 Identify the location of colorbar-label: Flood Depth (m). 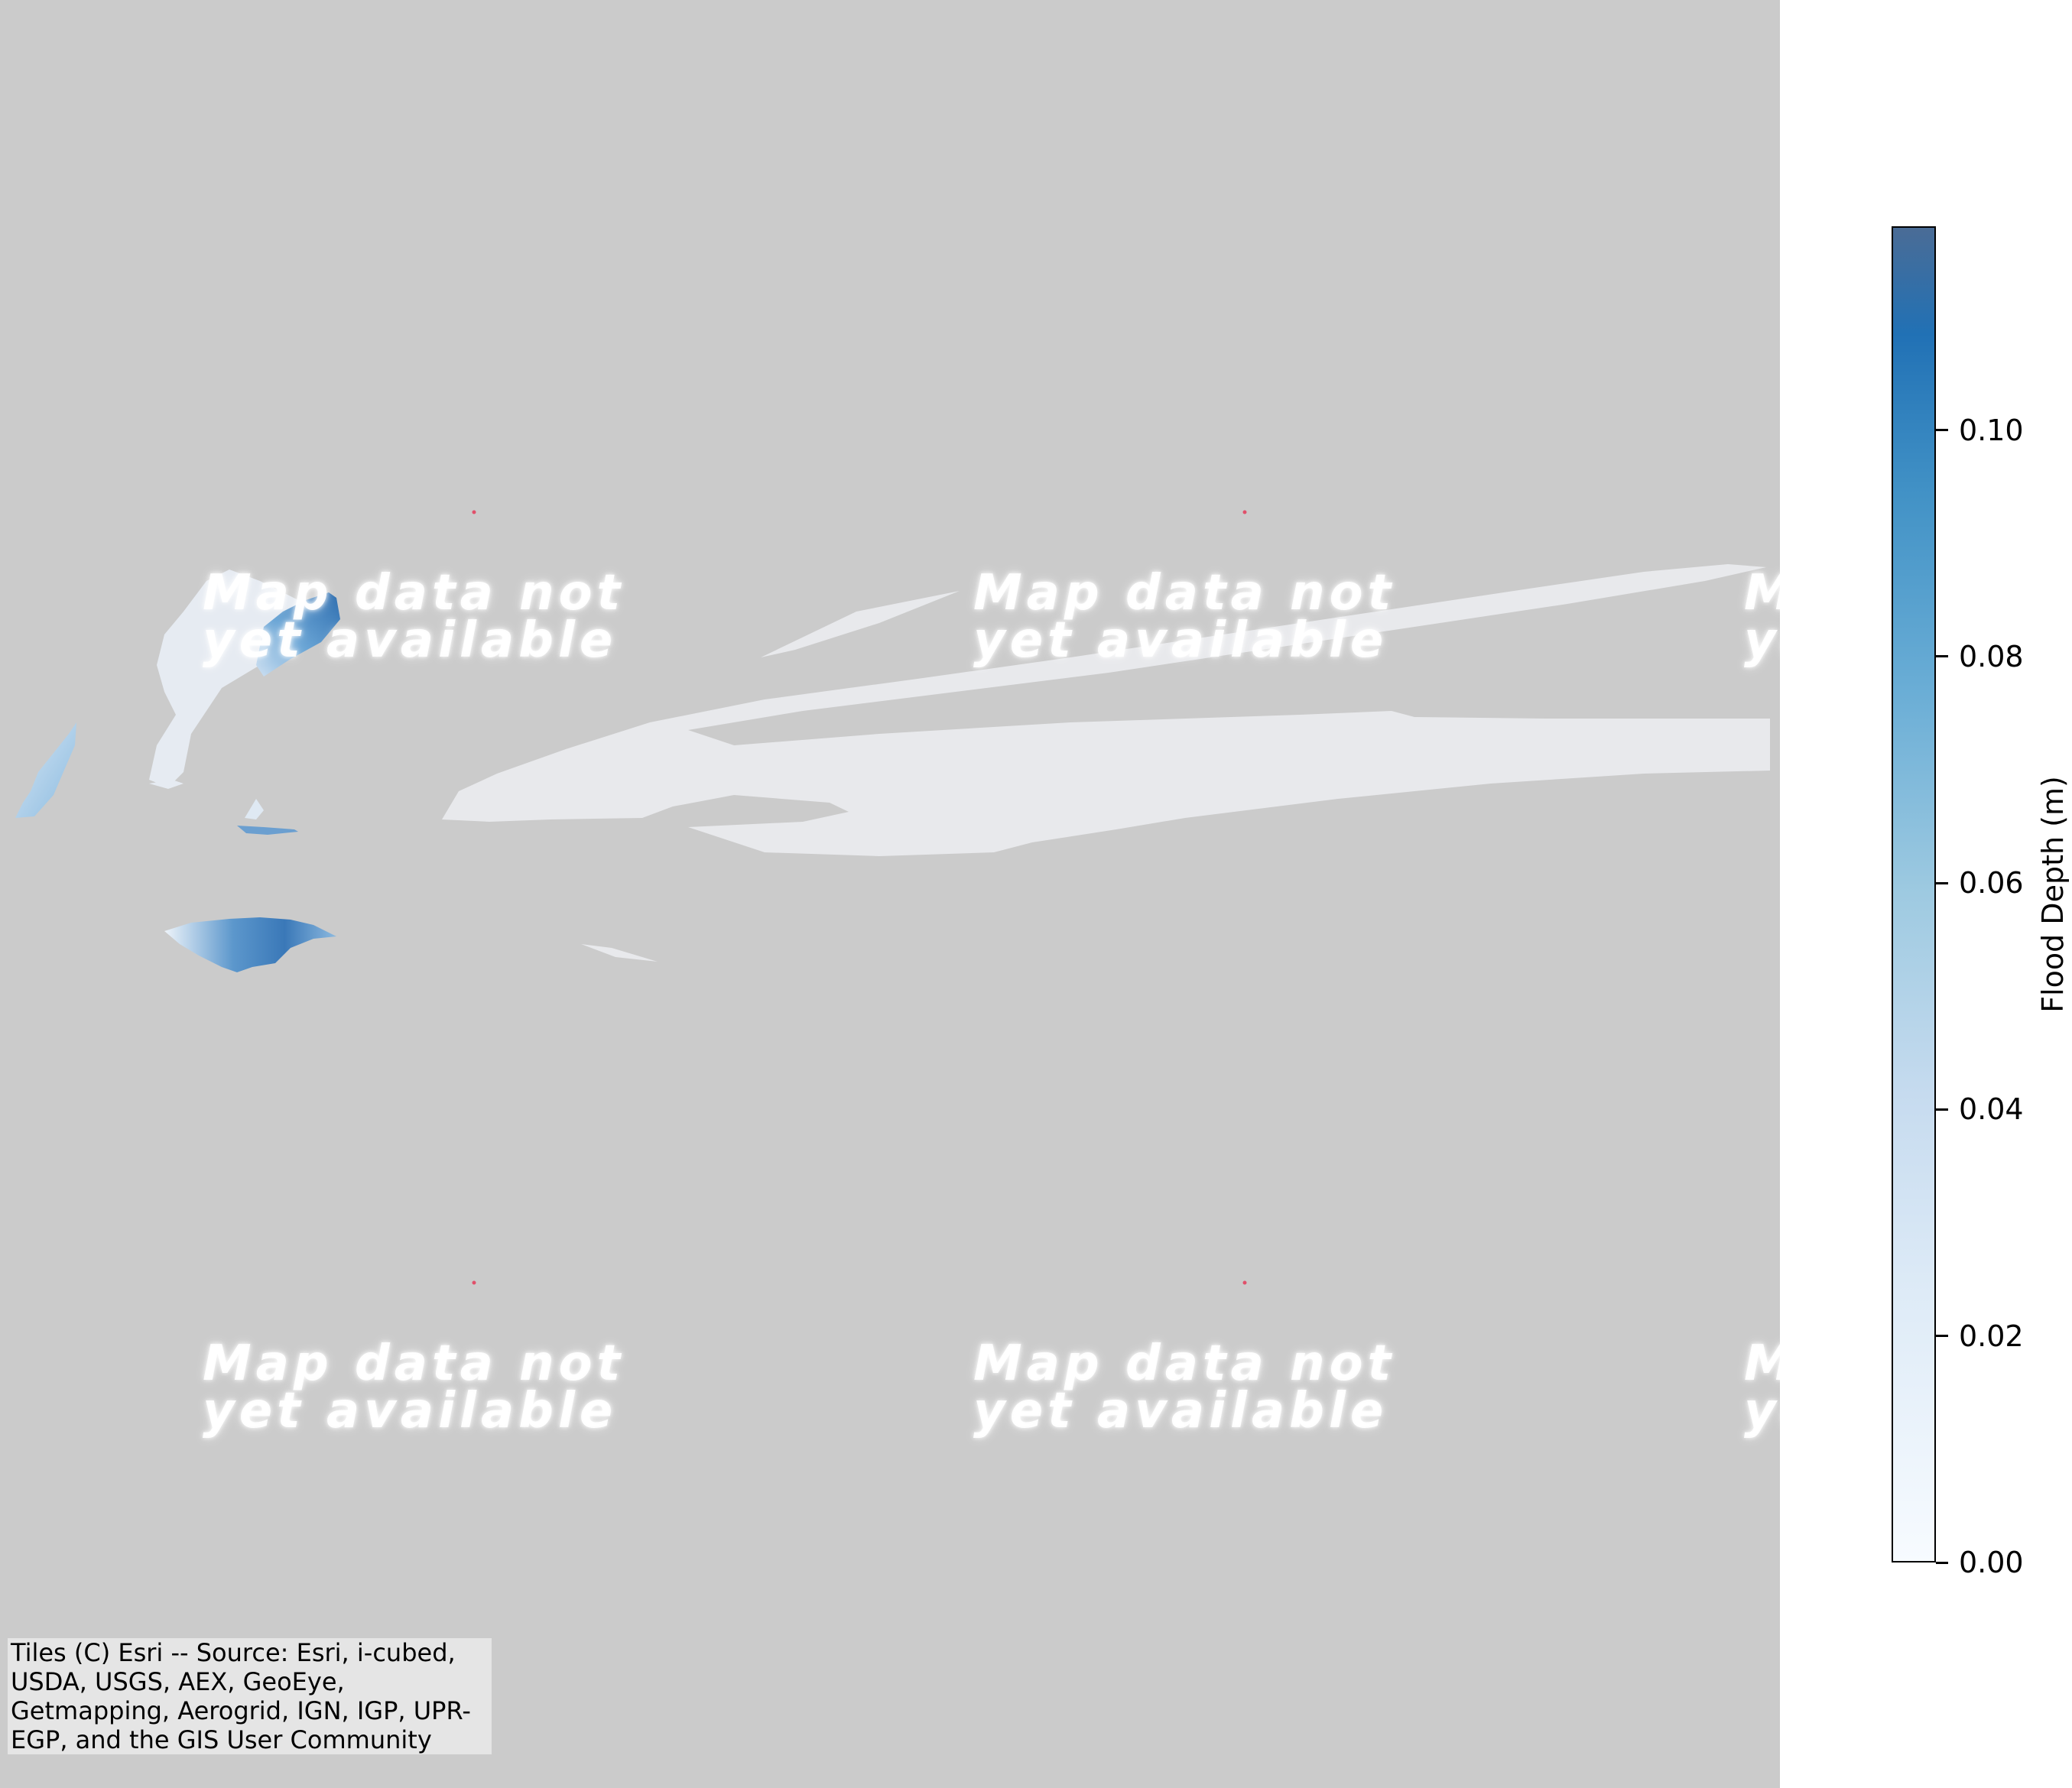
(2053, 894).